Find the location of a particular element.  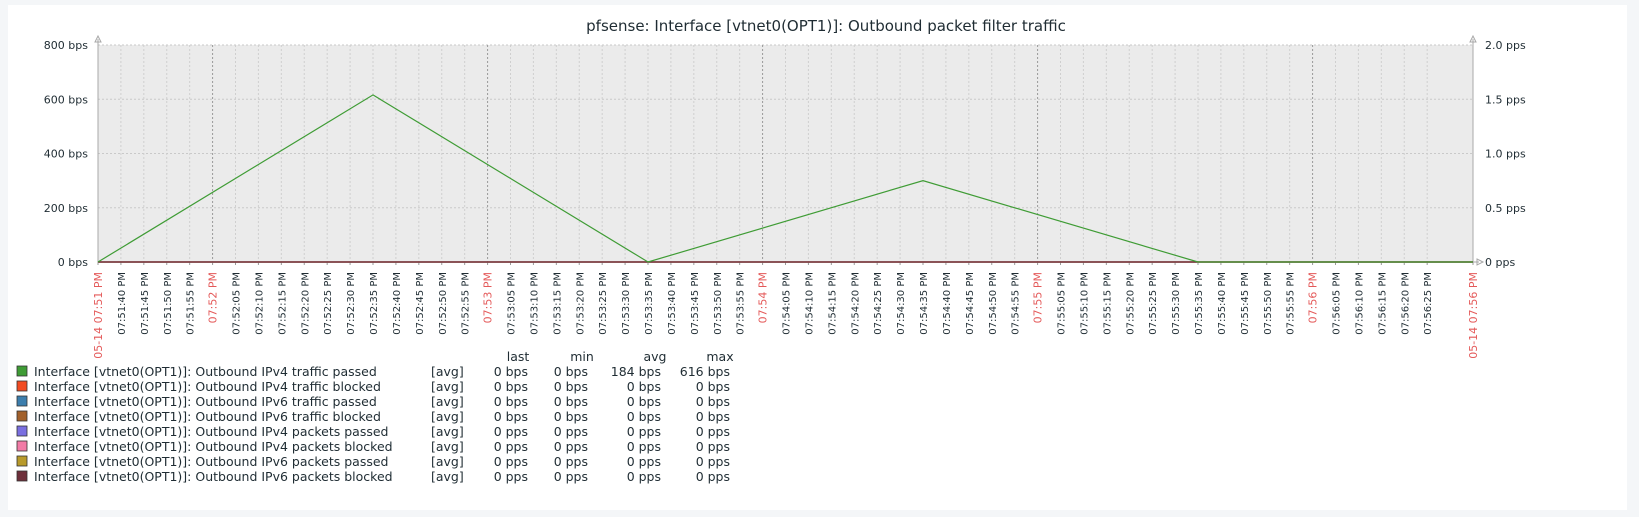

x-tick-label: 07:56:10 PM is located at coordinates (1359, 303).